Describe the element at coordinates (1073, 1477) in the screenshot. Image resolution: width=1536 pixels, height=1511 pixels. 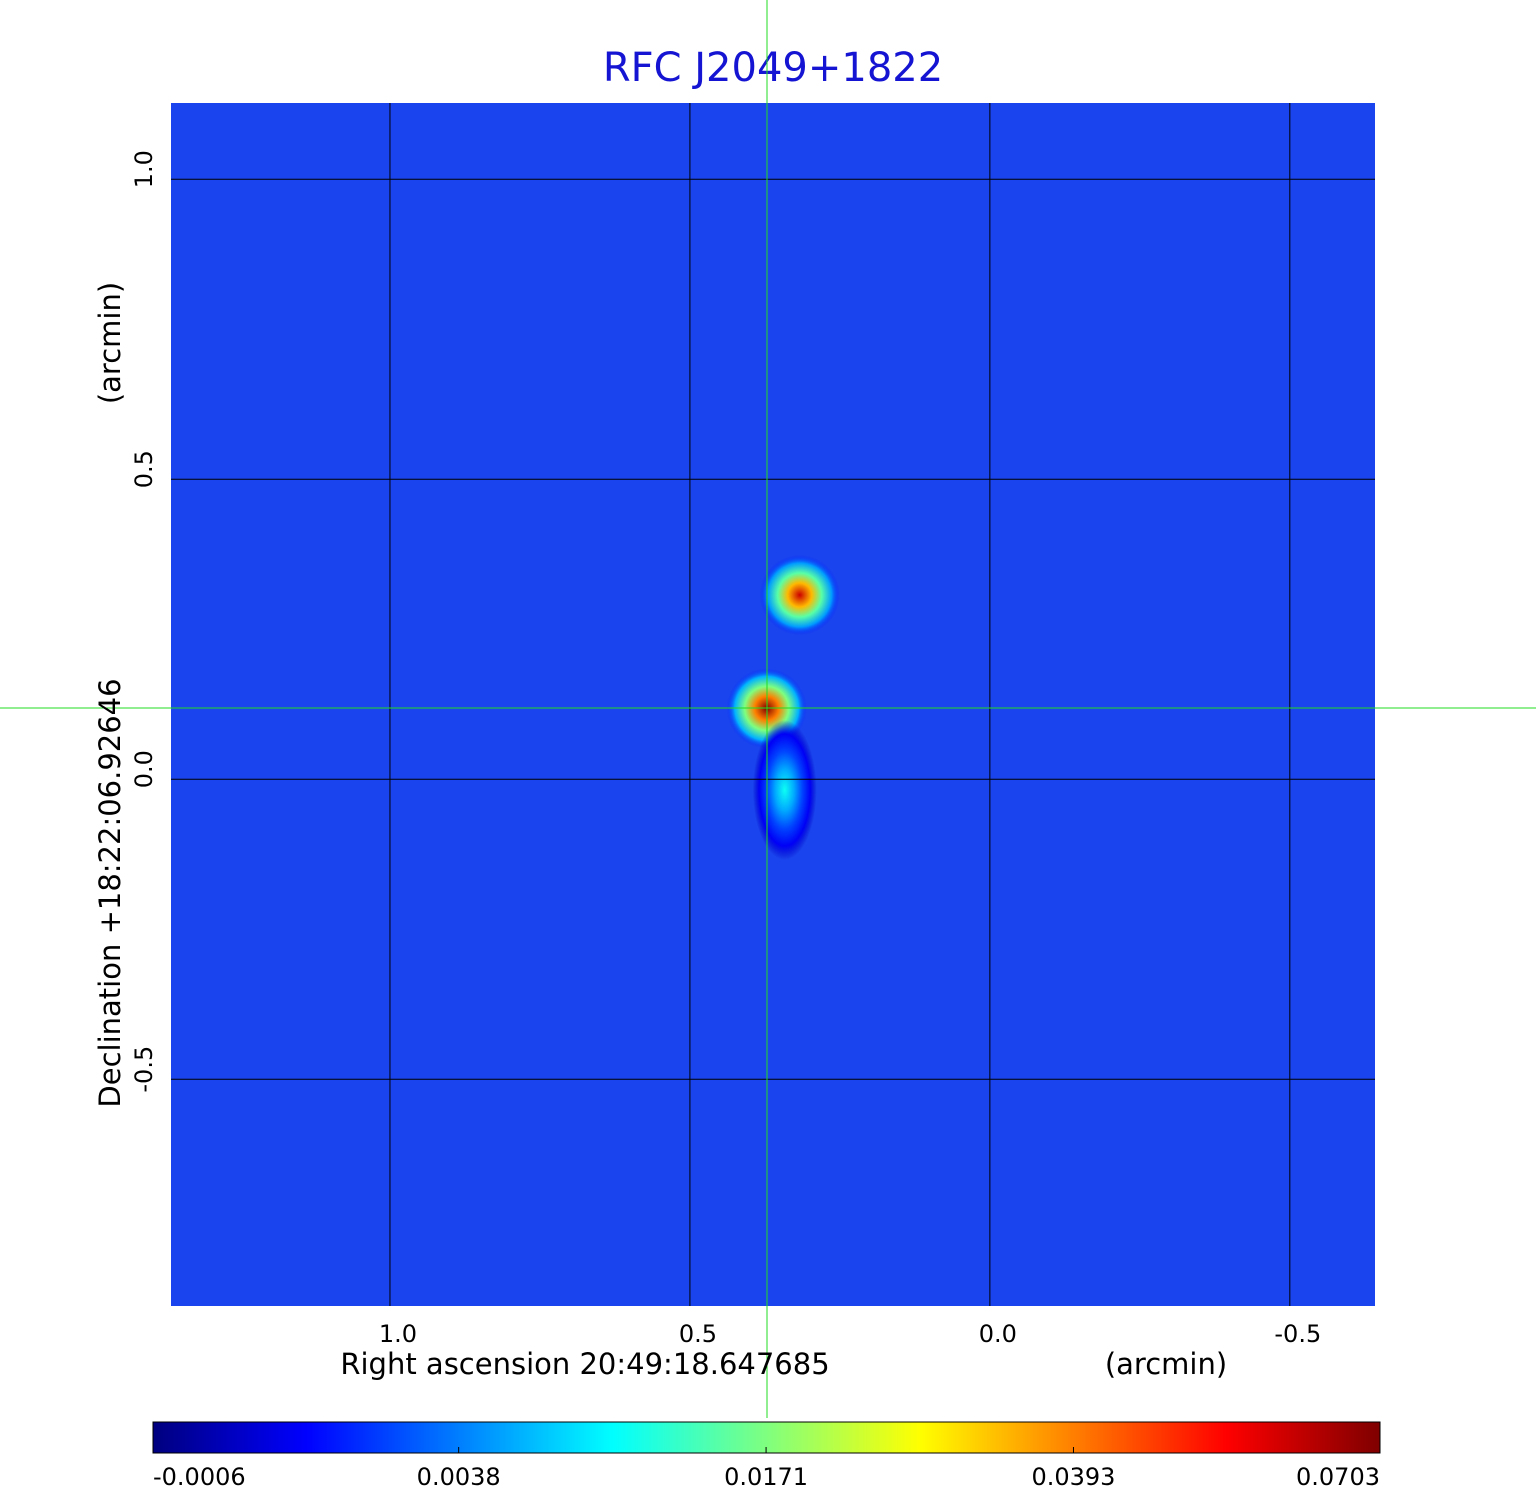
I see `colorbar-tick-label: 0.0393` at that location.